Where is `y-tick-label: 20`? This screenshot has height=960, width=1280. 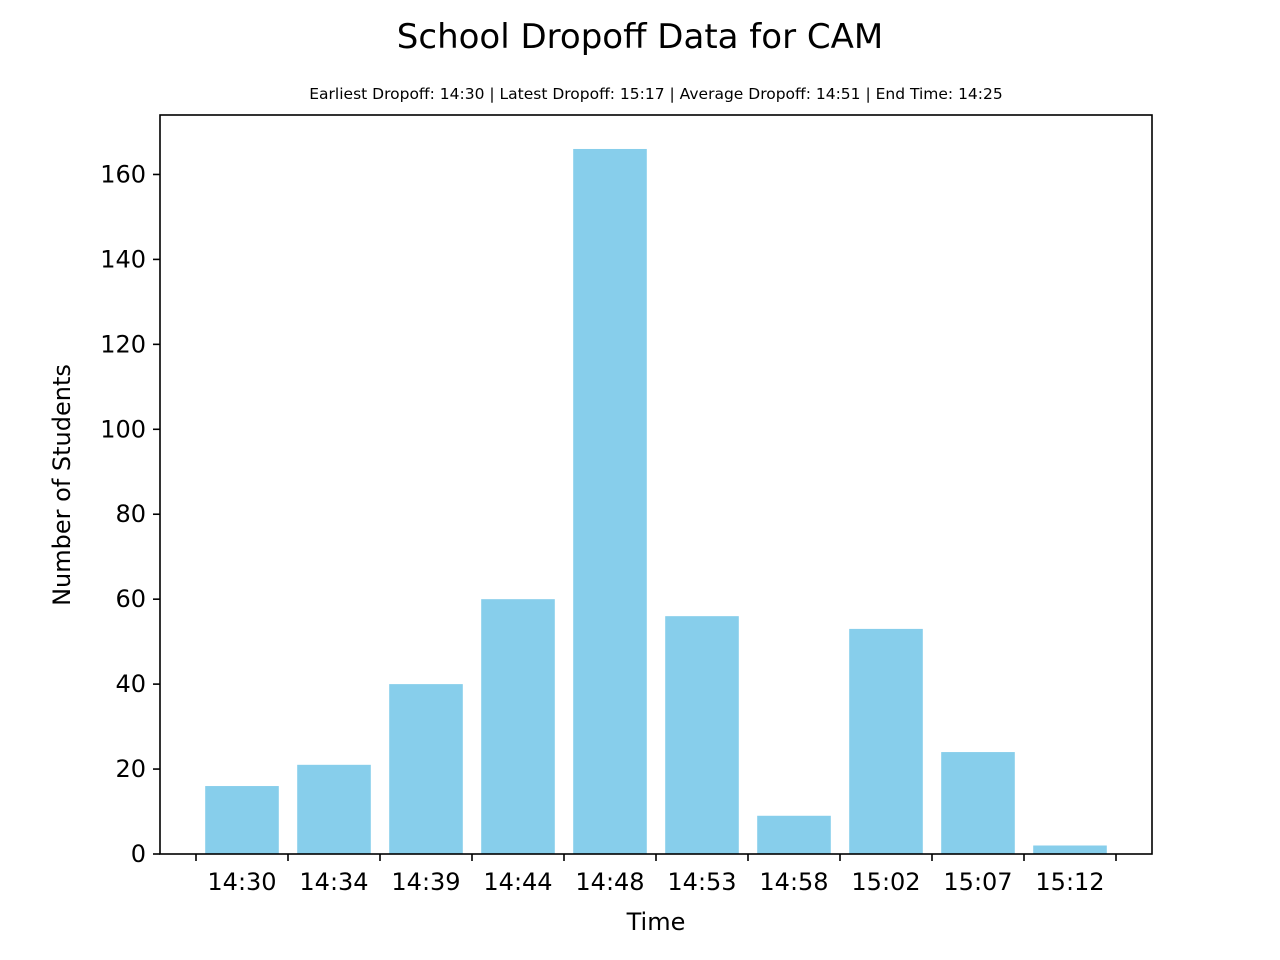
y-tick-label: 20 is located at coordinates (130, 769).